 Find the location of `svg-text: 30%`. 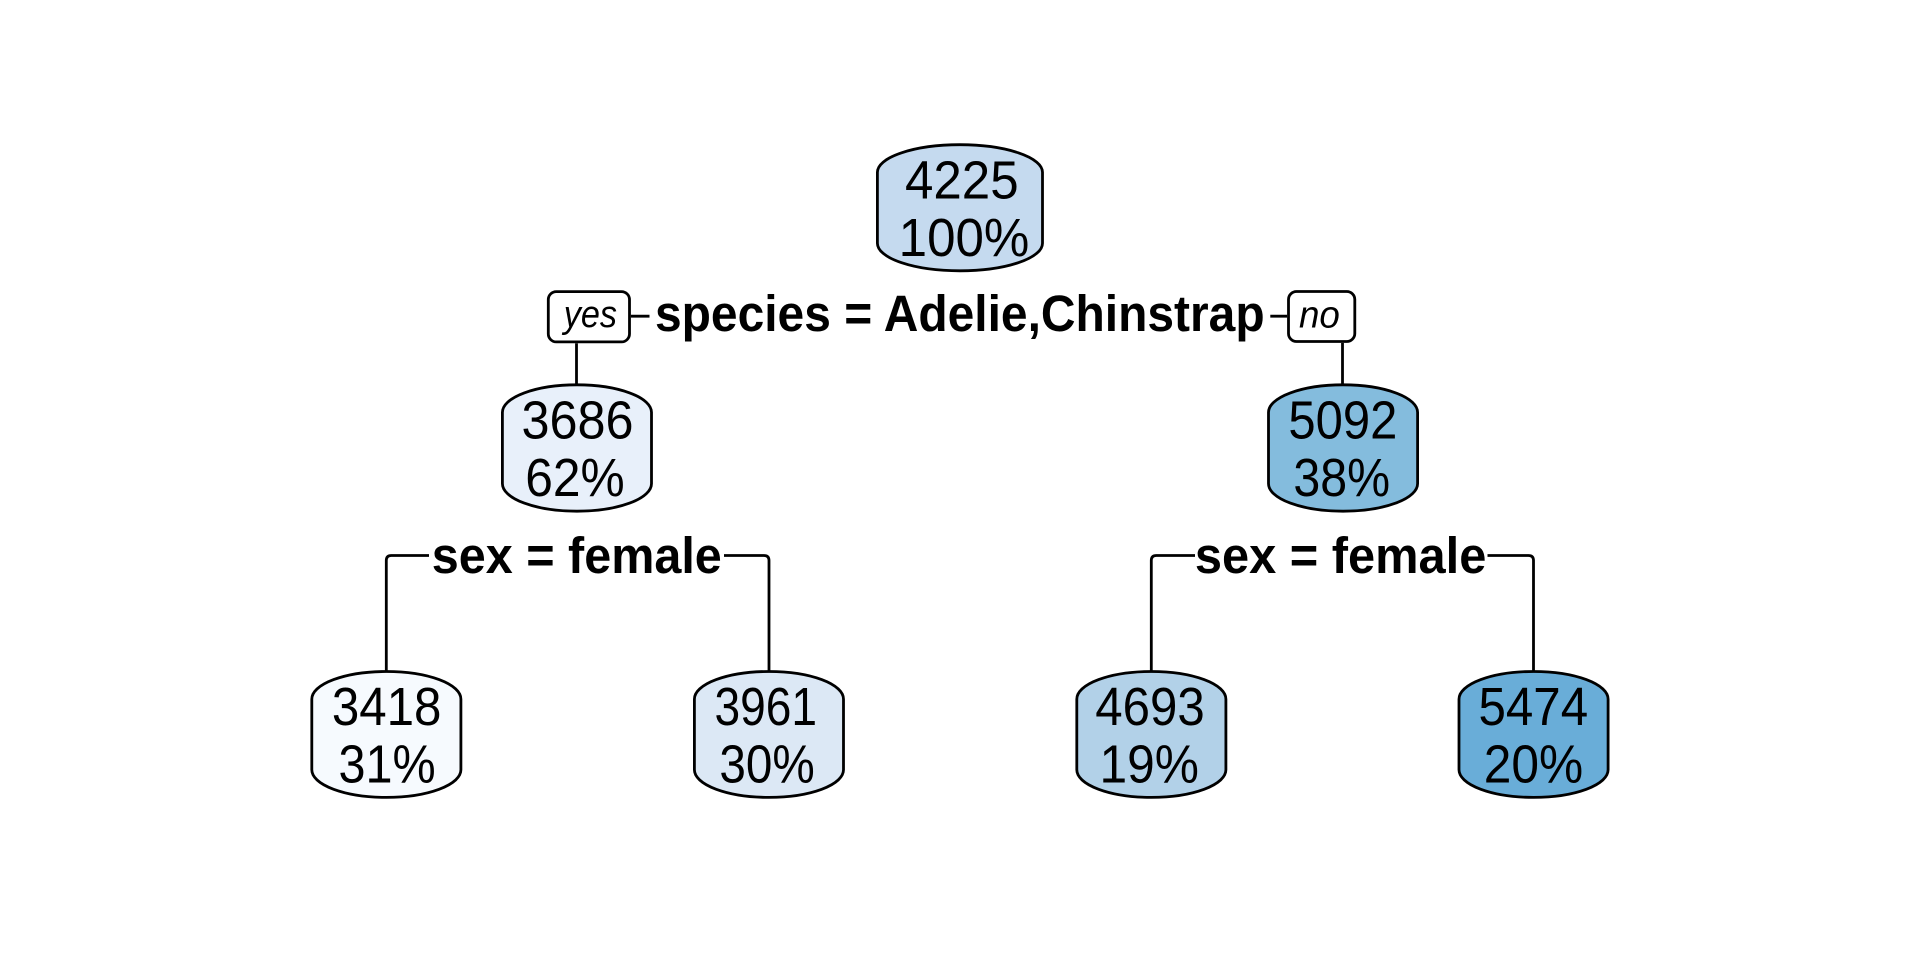

svg-text: 30% is located at coordinates (766, 764).